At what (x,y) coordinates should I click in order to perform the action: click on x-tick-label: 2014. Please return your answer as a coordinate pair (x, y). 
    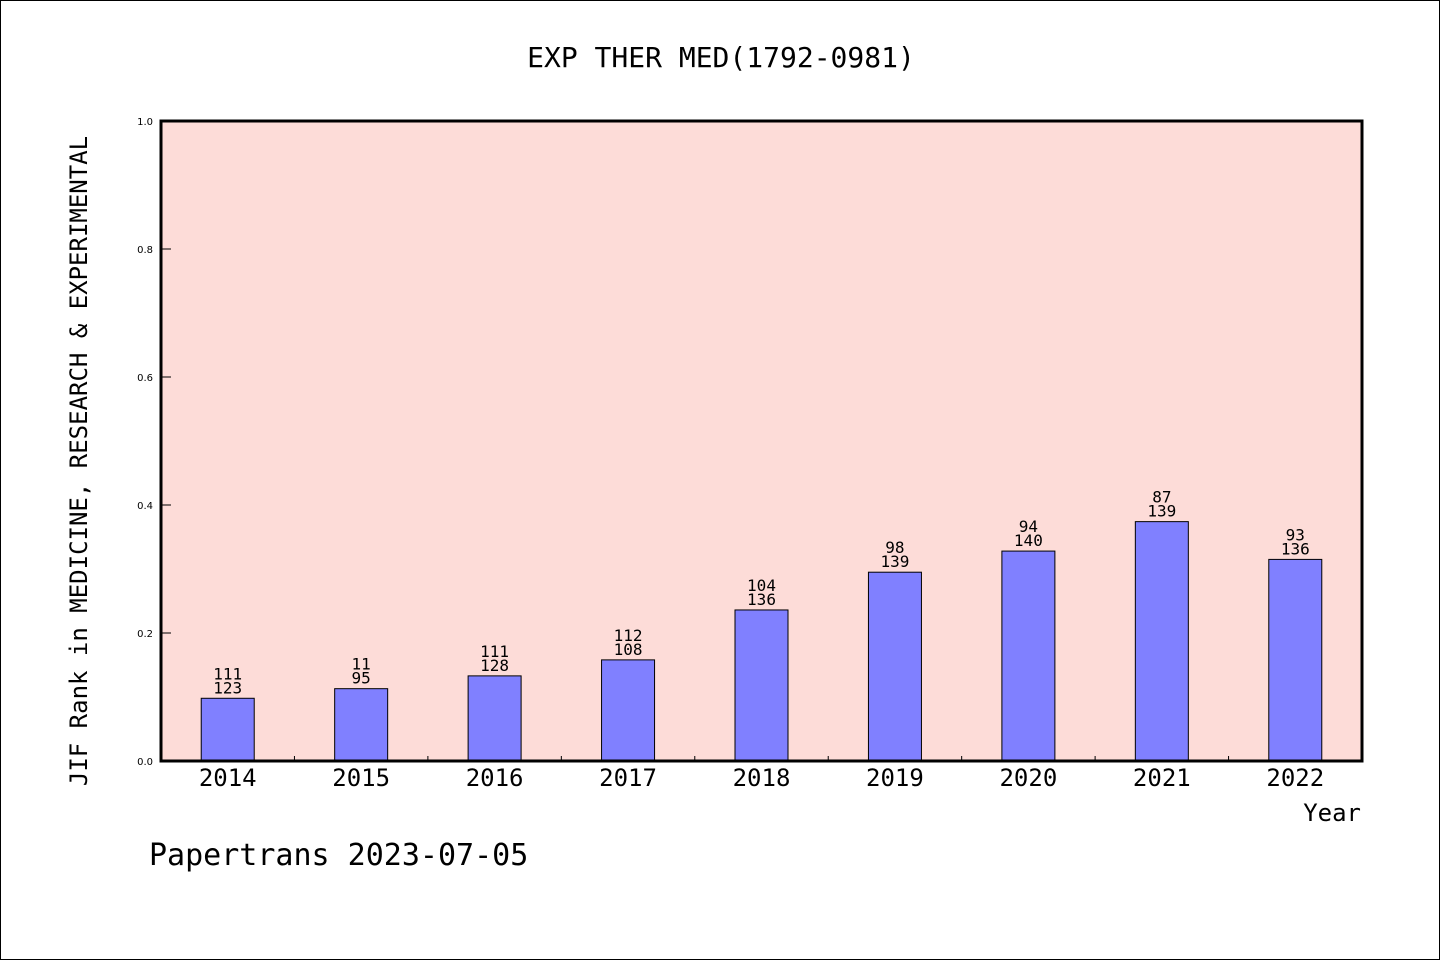
    Looking at the image, I should click on (228, 778).